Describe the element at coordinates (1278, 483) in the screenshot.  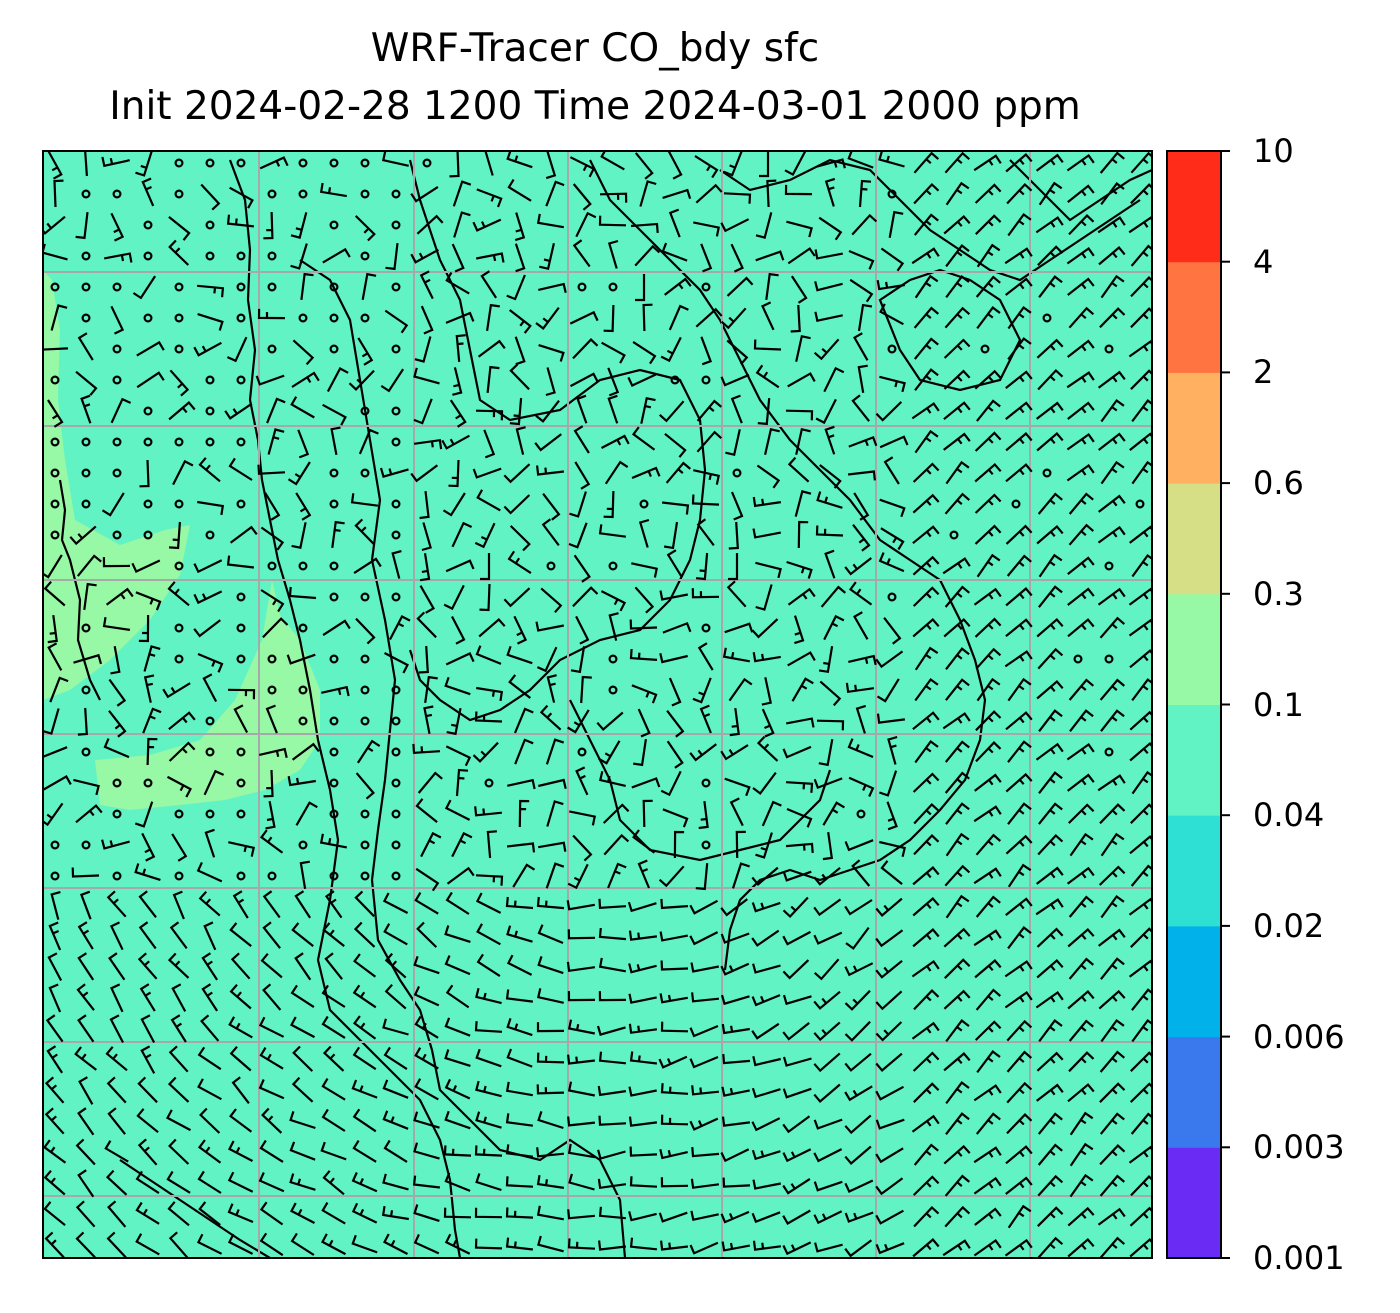
I see `colorbar-tick-label: 0.6` at that location.